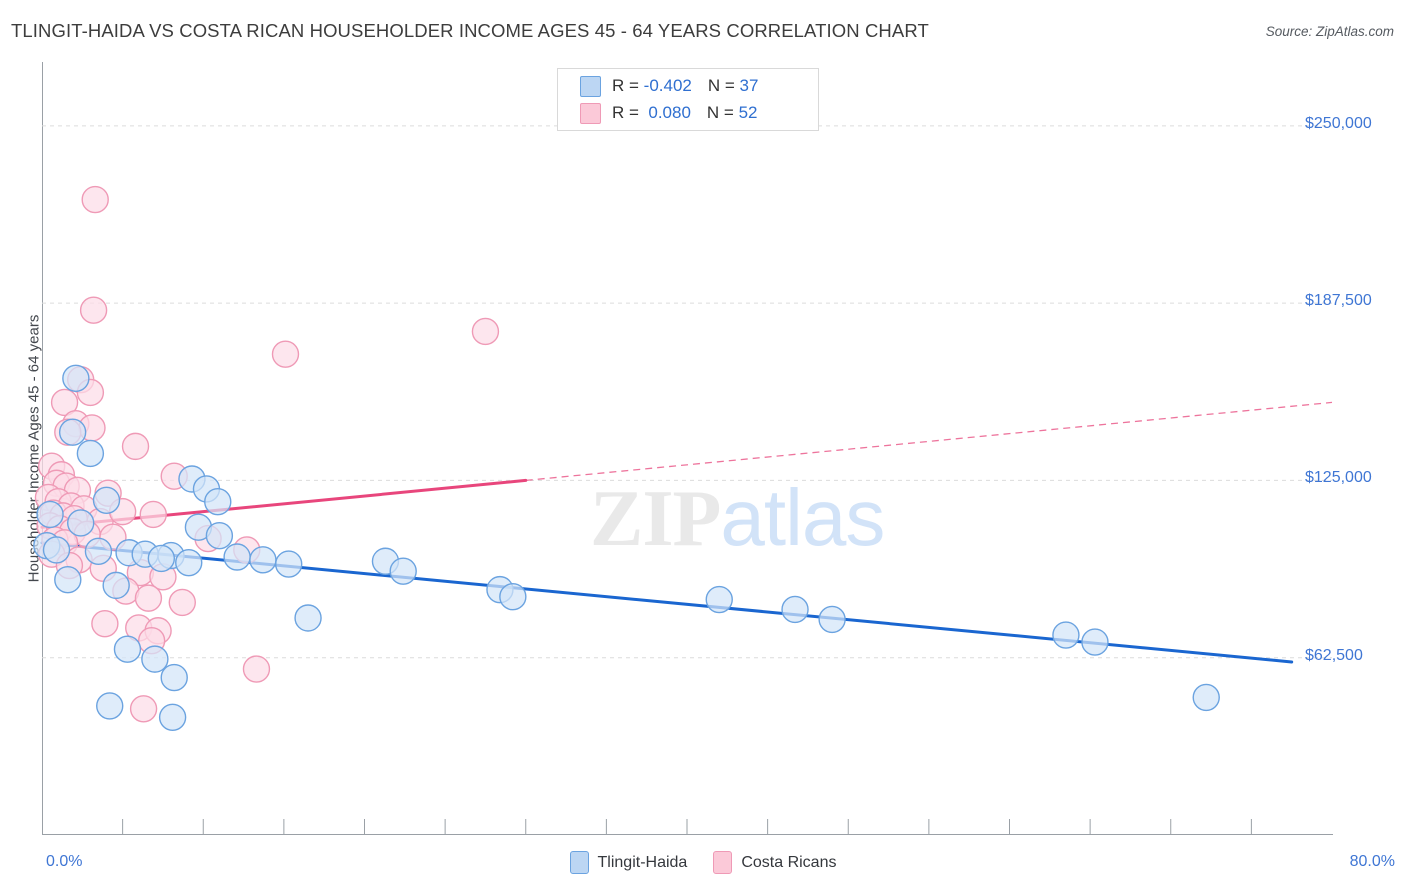  I want to click on legend-label-costa-ricans: Costa Ricans, so click(789, 862).